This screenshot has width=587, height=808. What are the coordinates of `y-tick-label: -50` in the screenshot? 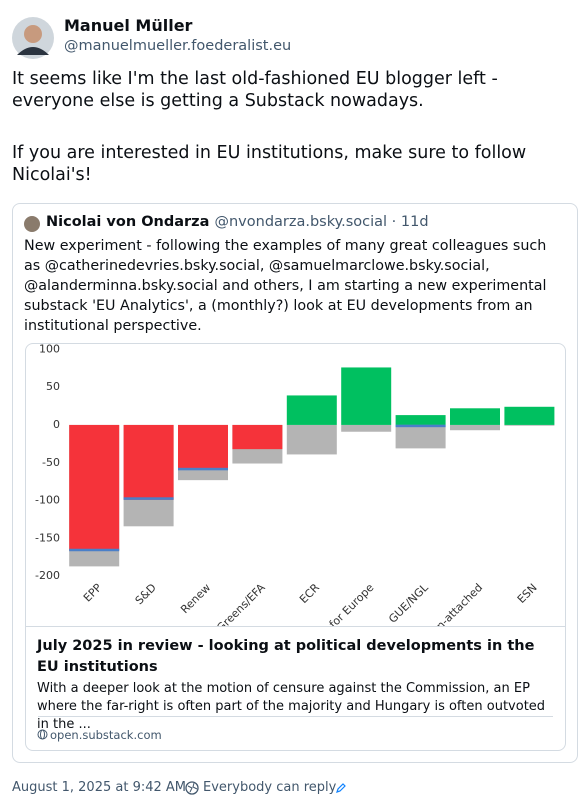 It's located at (51, 462).